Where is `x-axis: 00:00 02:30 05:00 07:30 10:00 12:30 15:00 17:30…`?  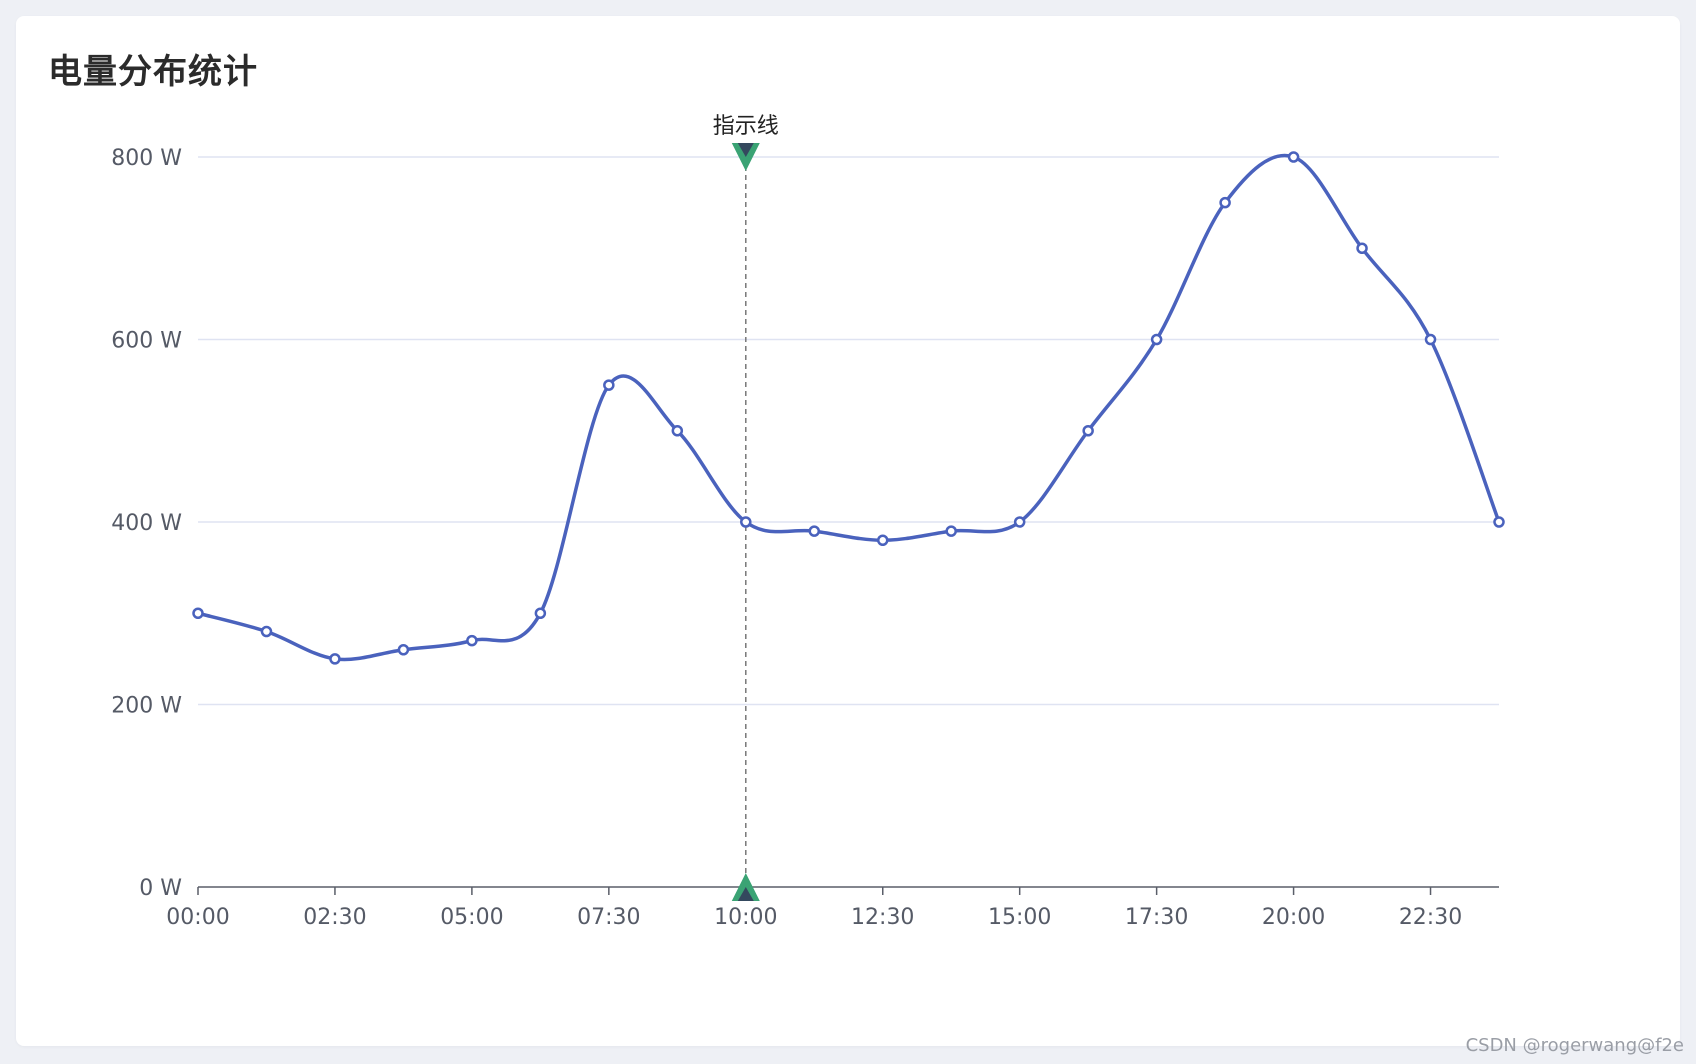
x-axis: 00:00 02:30 05:00 07:30 10:00 12:30 15:00 17:30… is located at coordinates (832, 908).